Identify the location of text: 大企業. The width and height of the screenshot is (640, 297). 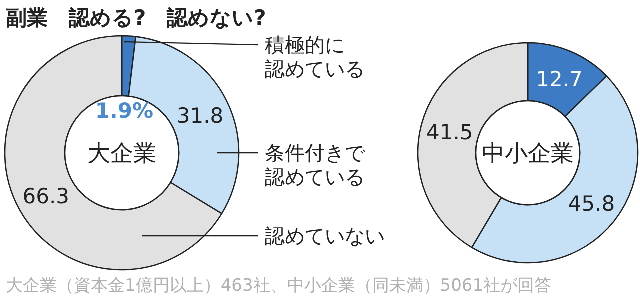
(122, 154).